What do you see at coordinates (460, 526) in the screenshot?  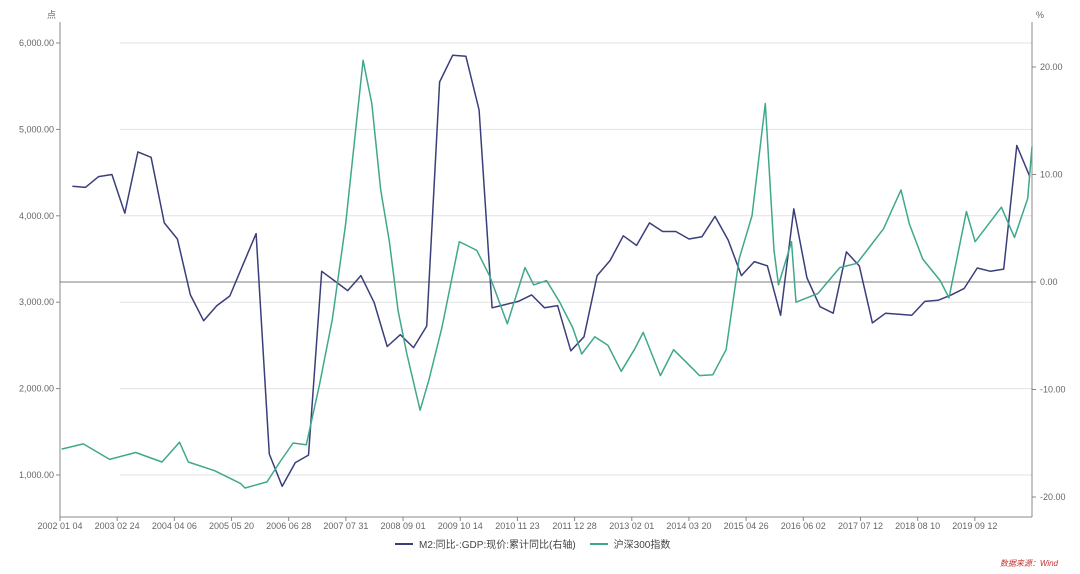 I see `x-tick-label: 2009 10 14` at bounding box center [460, 526].